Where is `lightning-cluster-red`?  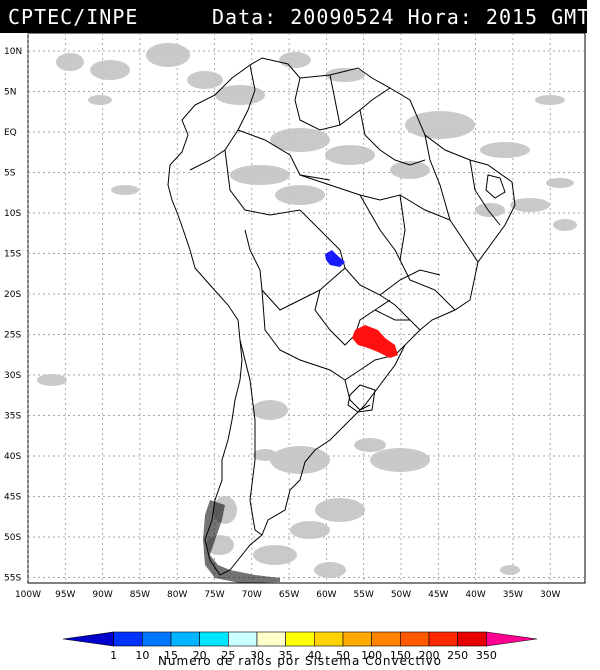 lightning-cluster-red is located at coordinates (375, 341).